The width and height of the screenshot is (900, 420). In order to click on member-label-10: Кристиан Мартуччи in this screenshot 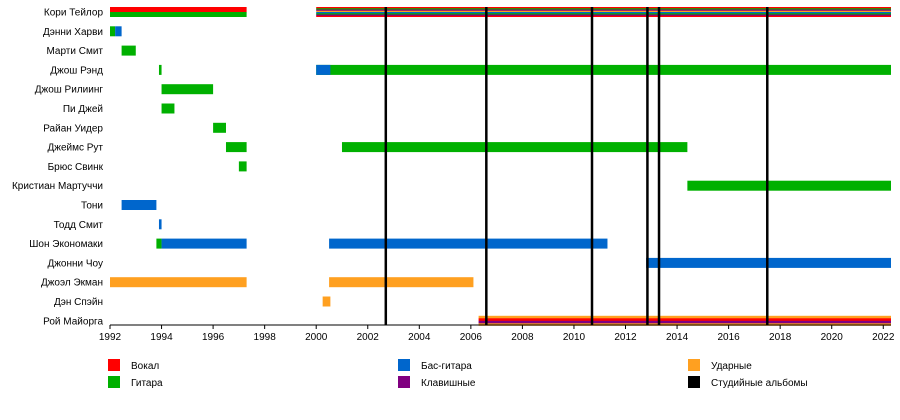, I will do `click(57, 186)`.